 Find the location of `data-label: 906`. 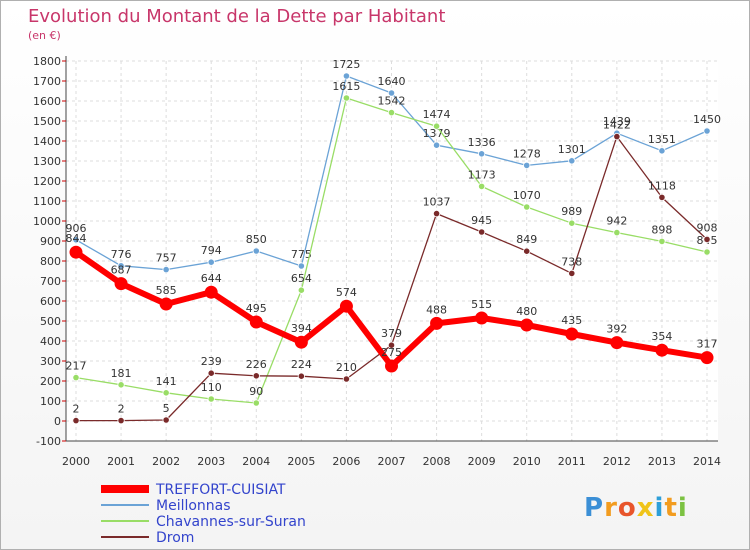

data-label: 906 is located at coordinates (76, 228).